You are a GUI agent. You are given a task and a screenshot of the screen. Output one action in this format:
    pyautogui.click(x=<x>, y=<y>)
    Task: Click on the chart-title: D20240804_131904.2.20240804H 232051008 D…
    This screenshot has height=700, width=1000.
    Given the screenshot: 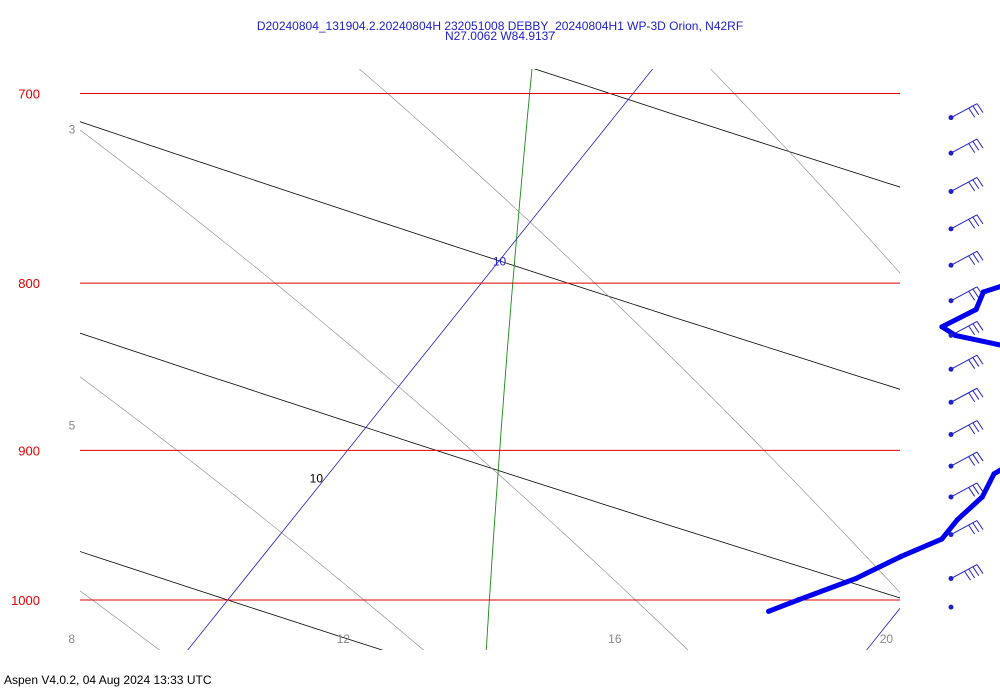 What is the action you would take?
    pyautogui.click(x=500, y=26)
    